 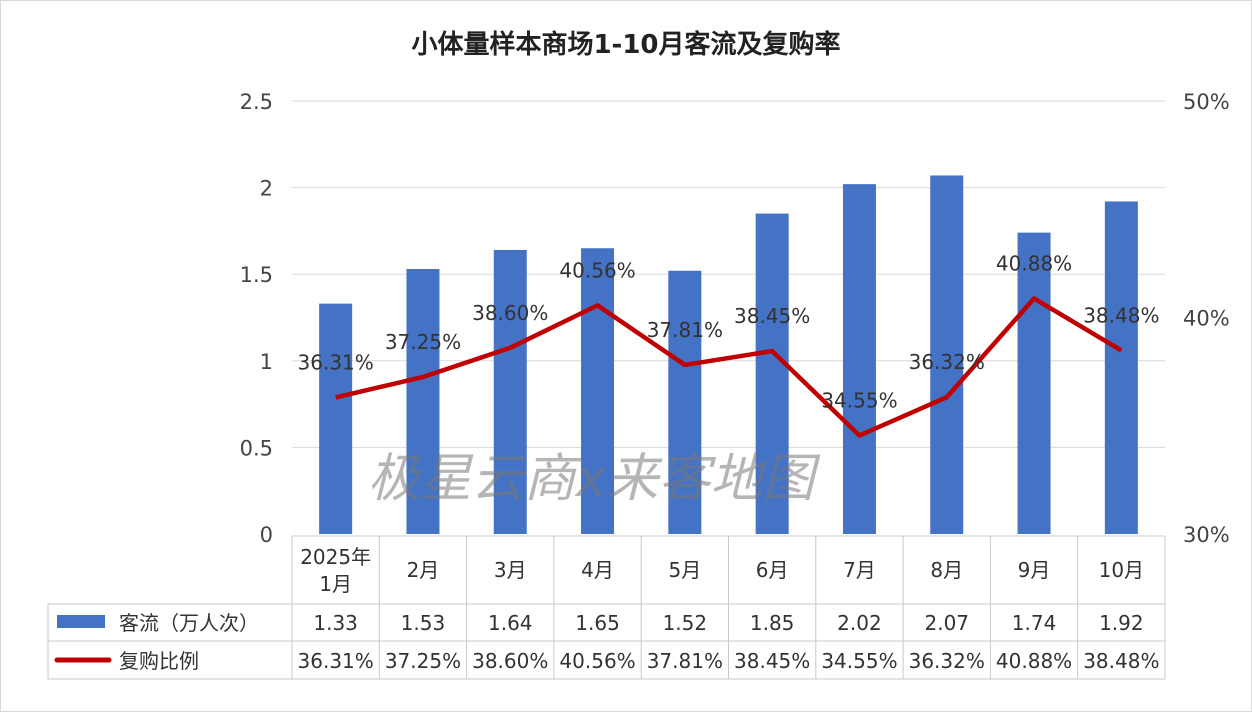 I want to click on data-label: 38.60%, so click(x=510, y=313).